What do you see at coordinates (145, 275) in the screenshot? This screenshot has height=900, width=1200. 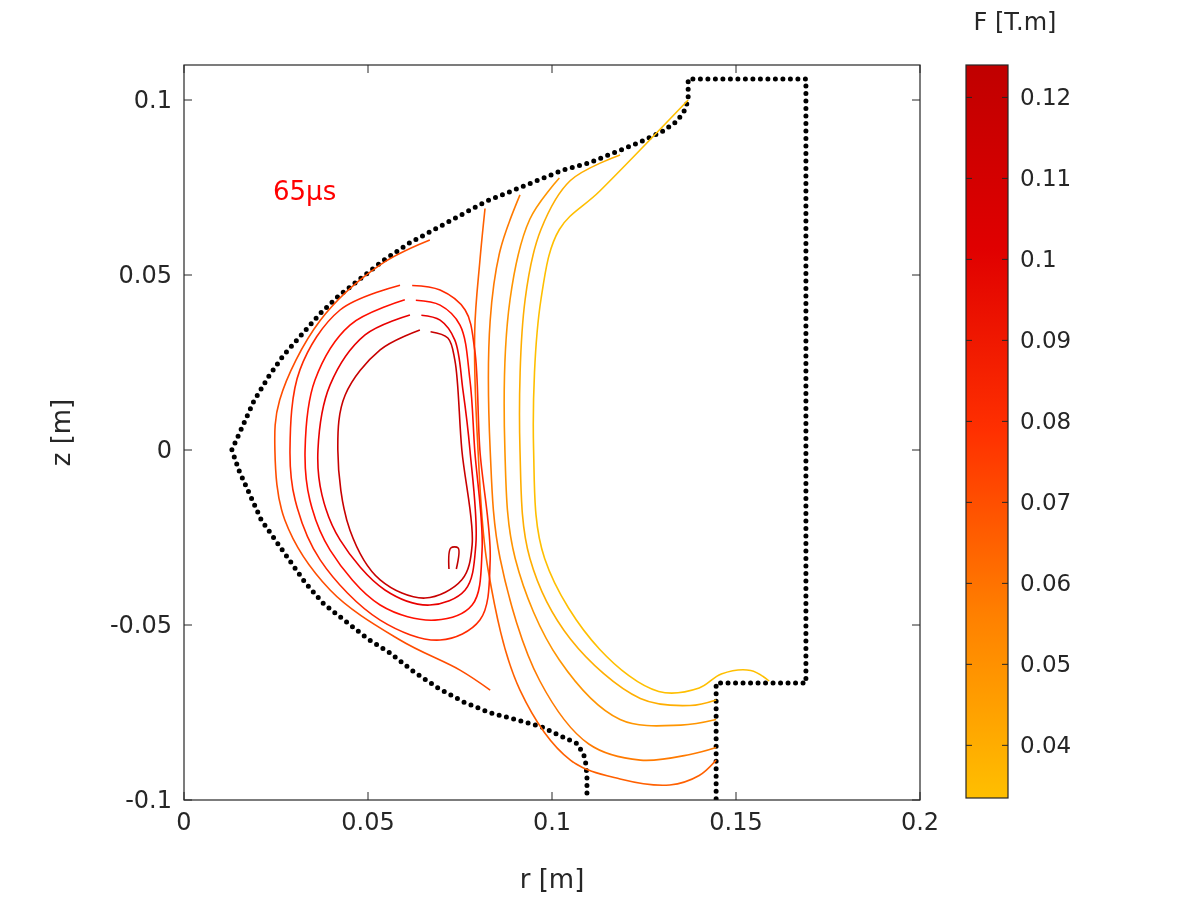 I see `y-tick-label: 0.05` at bounding box center [145, 275].